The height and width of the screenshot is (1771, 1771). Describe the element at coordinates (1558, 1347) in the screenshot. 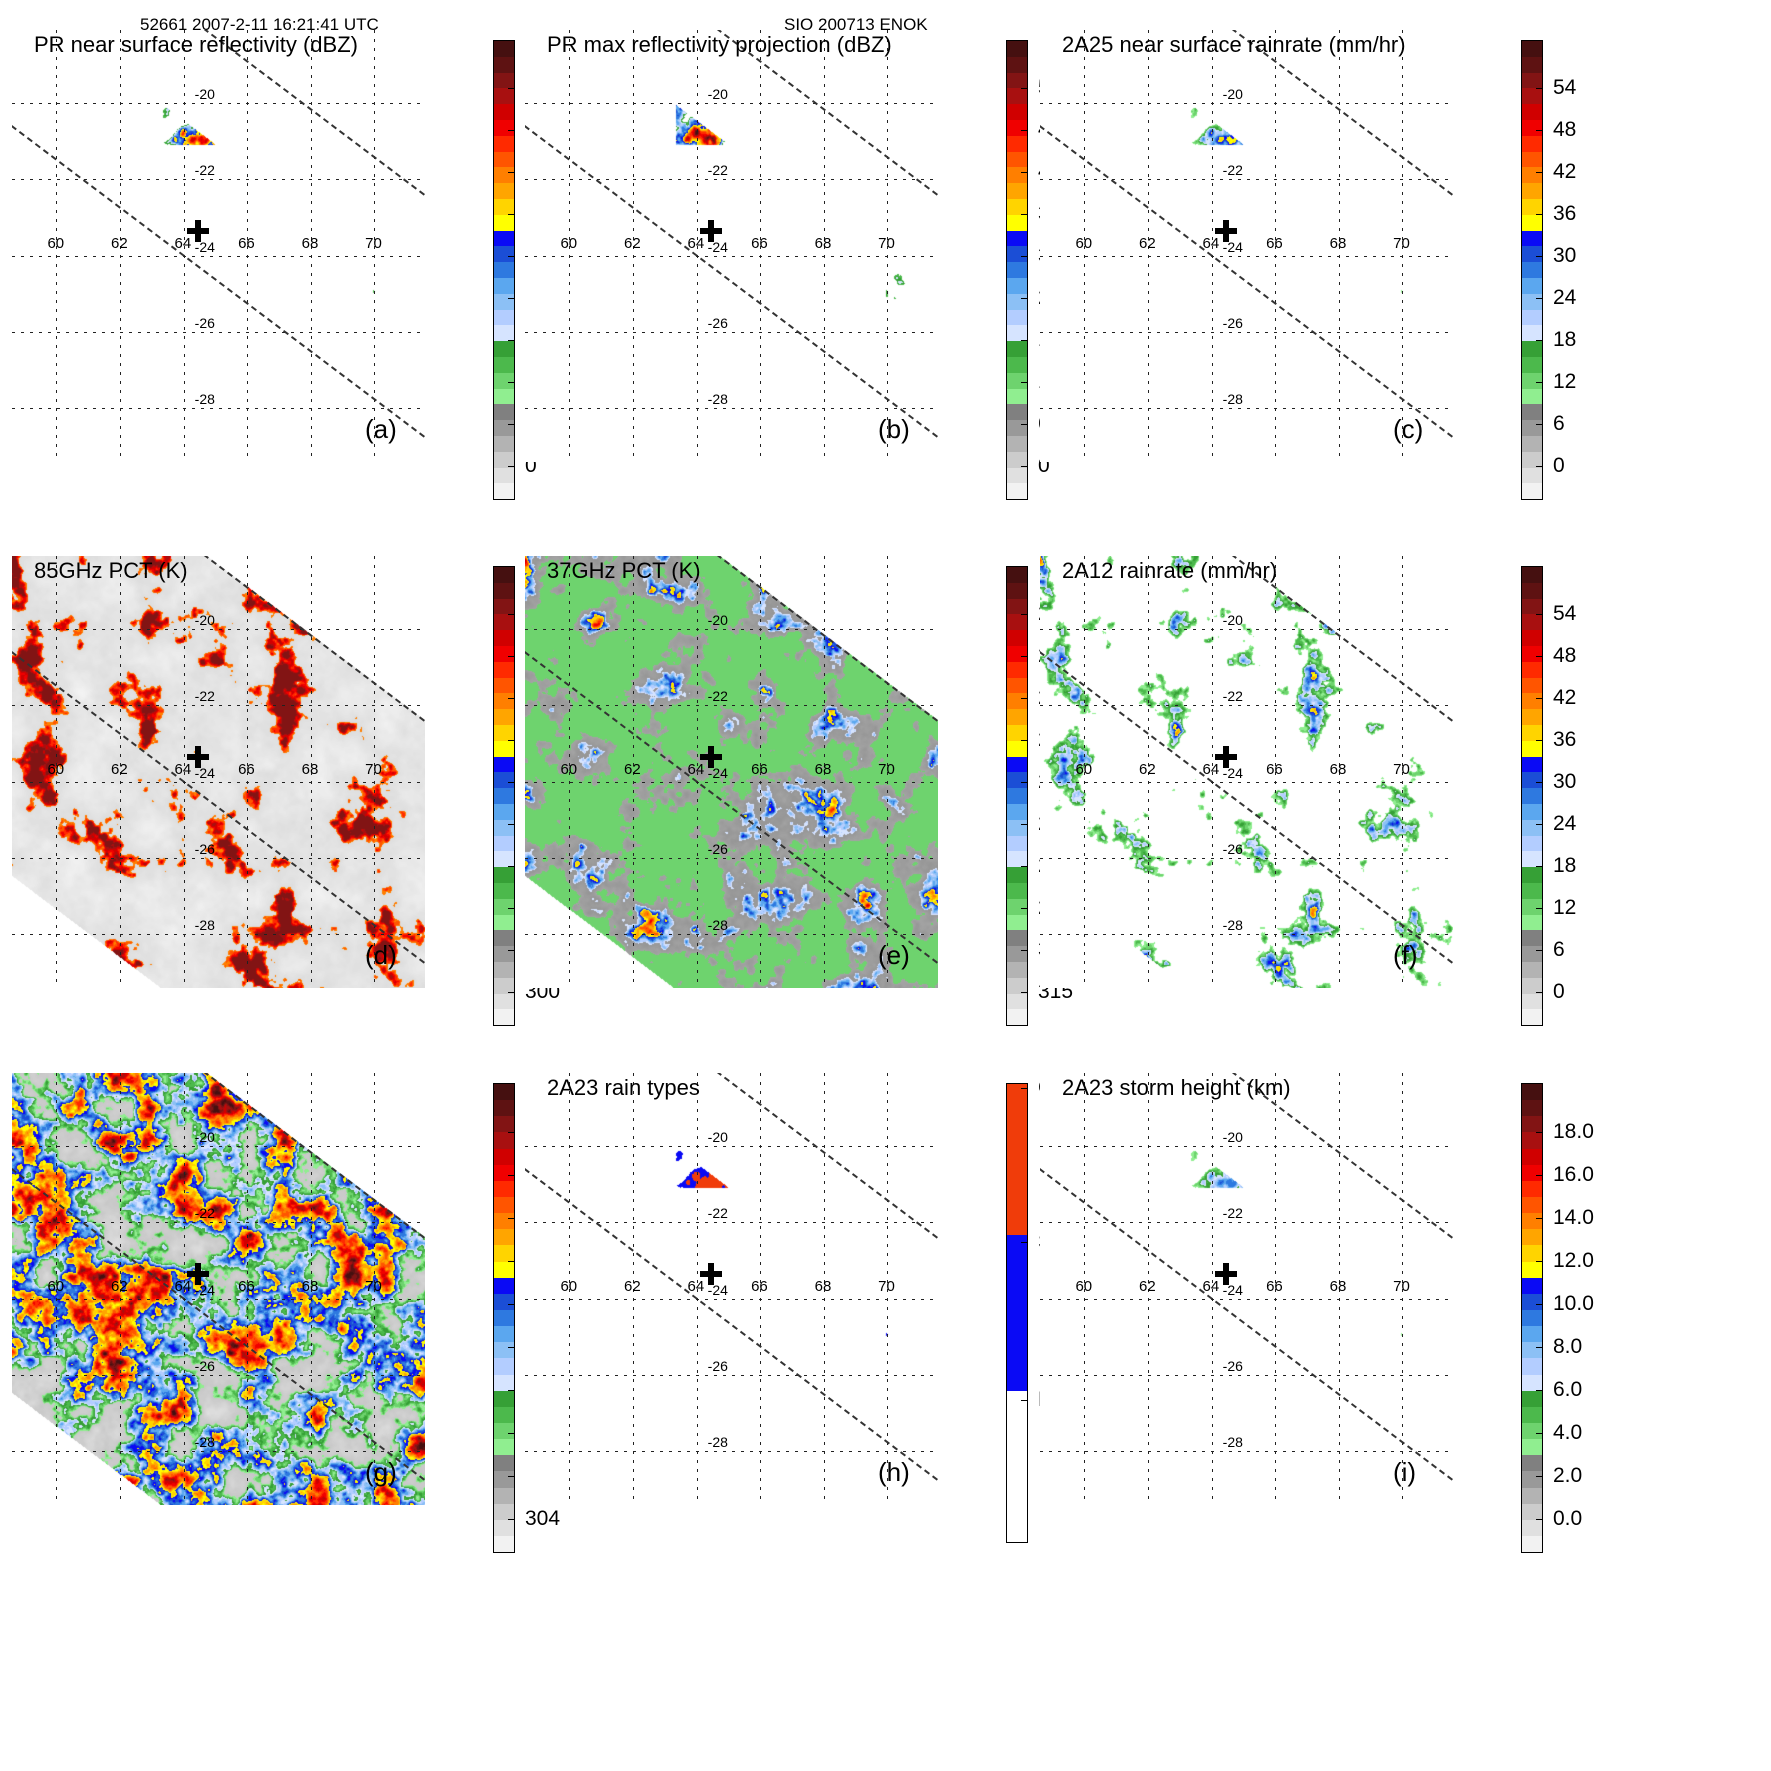

I see `colorbar-tick-label: 8.0` at that location.